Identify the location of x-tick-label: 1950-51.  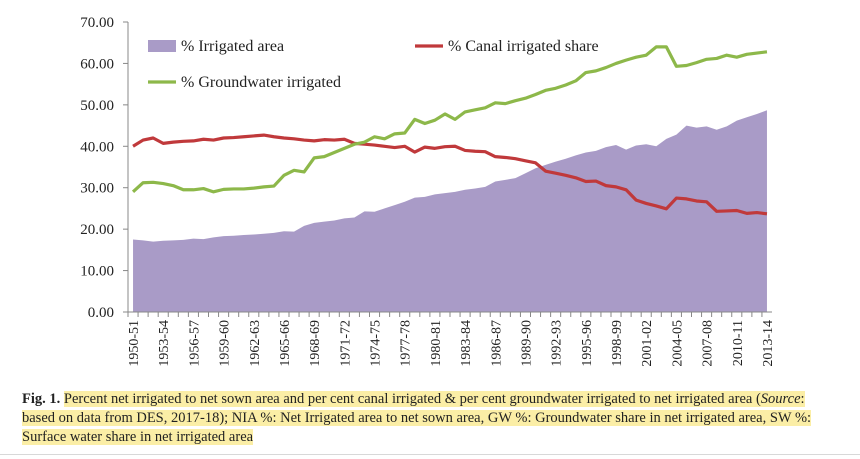
(134, 343).